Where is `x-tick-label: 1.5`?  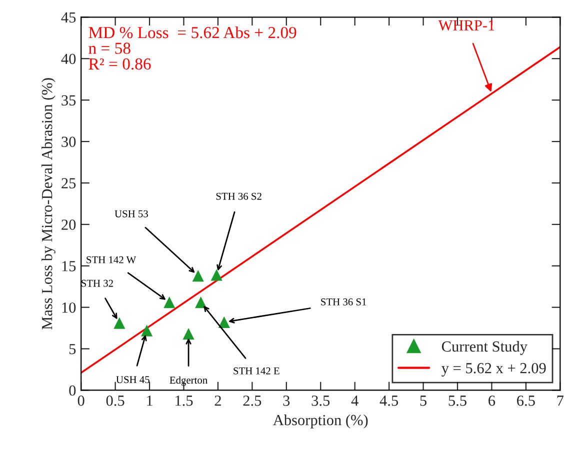
x-tick-label: 1.5 is located at coordinates (184, 401).